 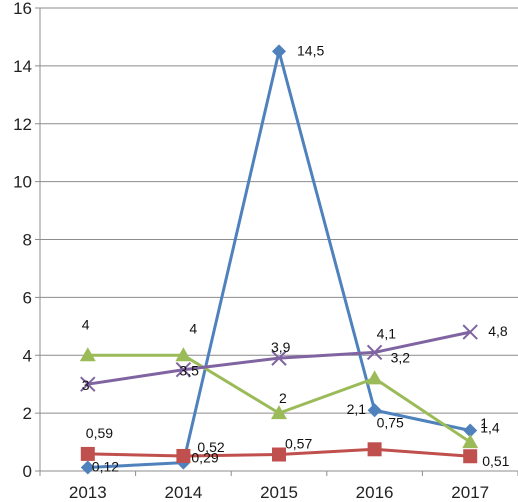 What do you see at coordinates (27, 240) in the screenshot?
I see `y-tick-label: 8` at bounding box center [27, 240].